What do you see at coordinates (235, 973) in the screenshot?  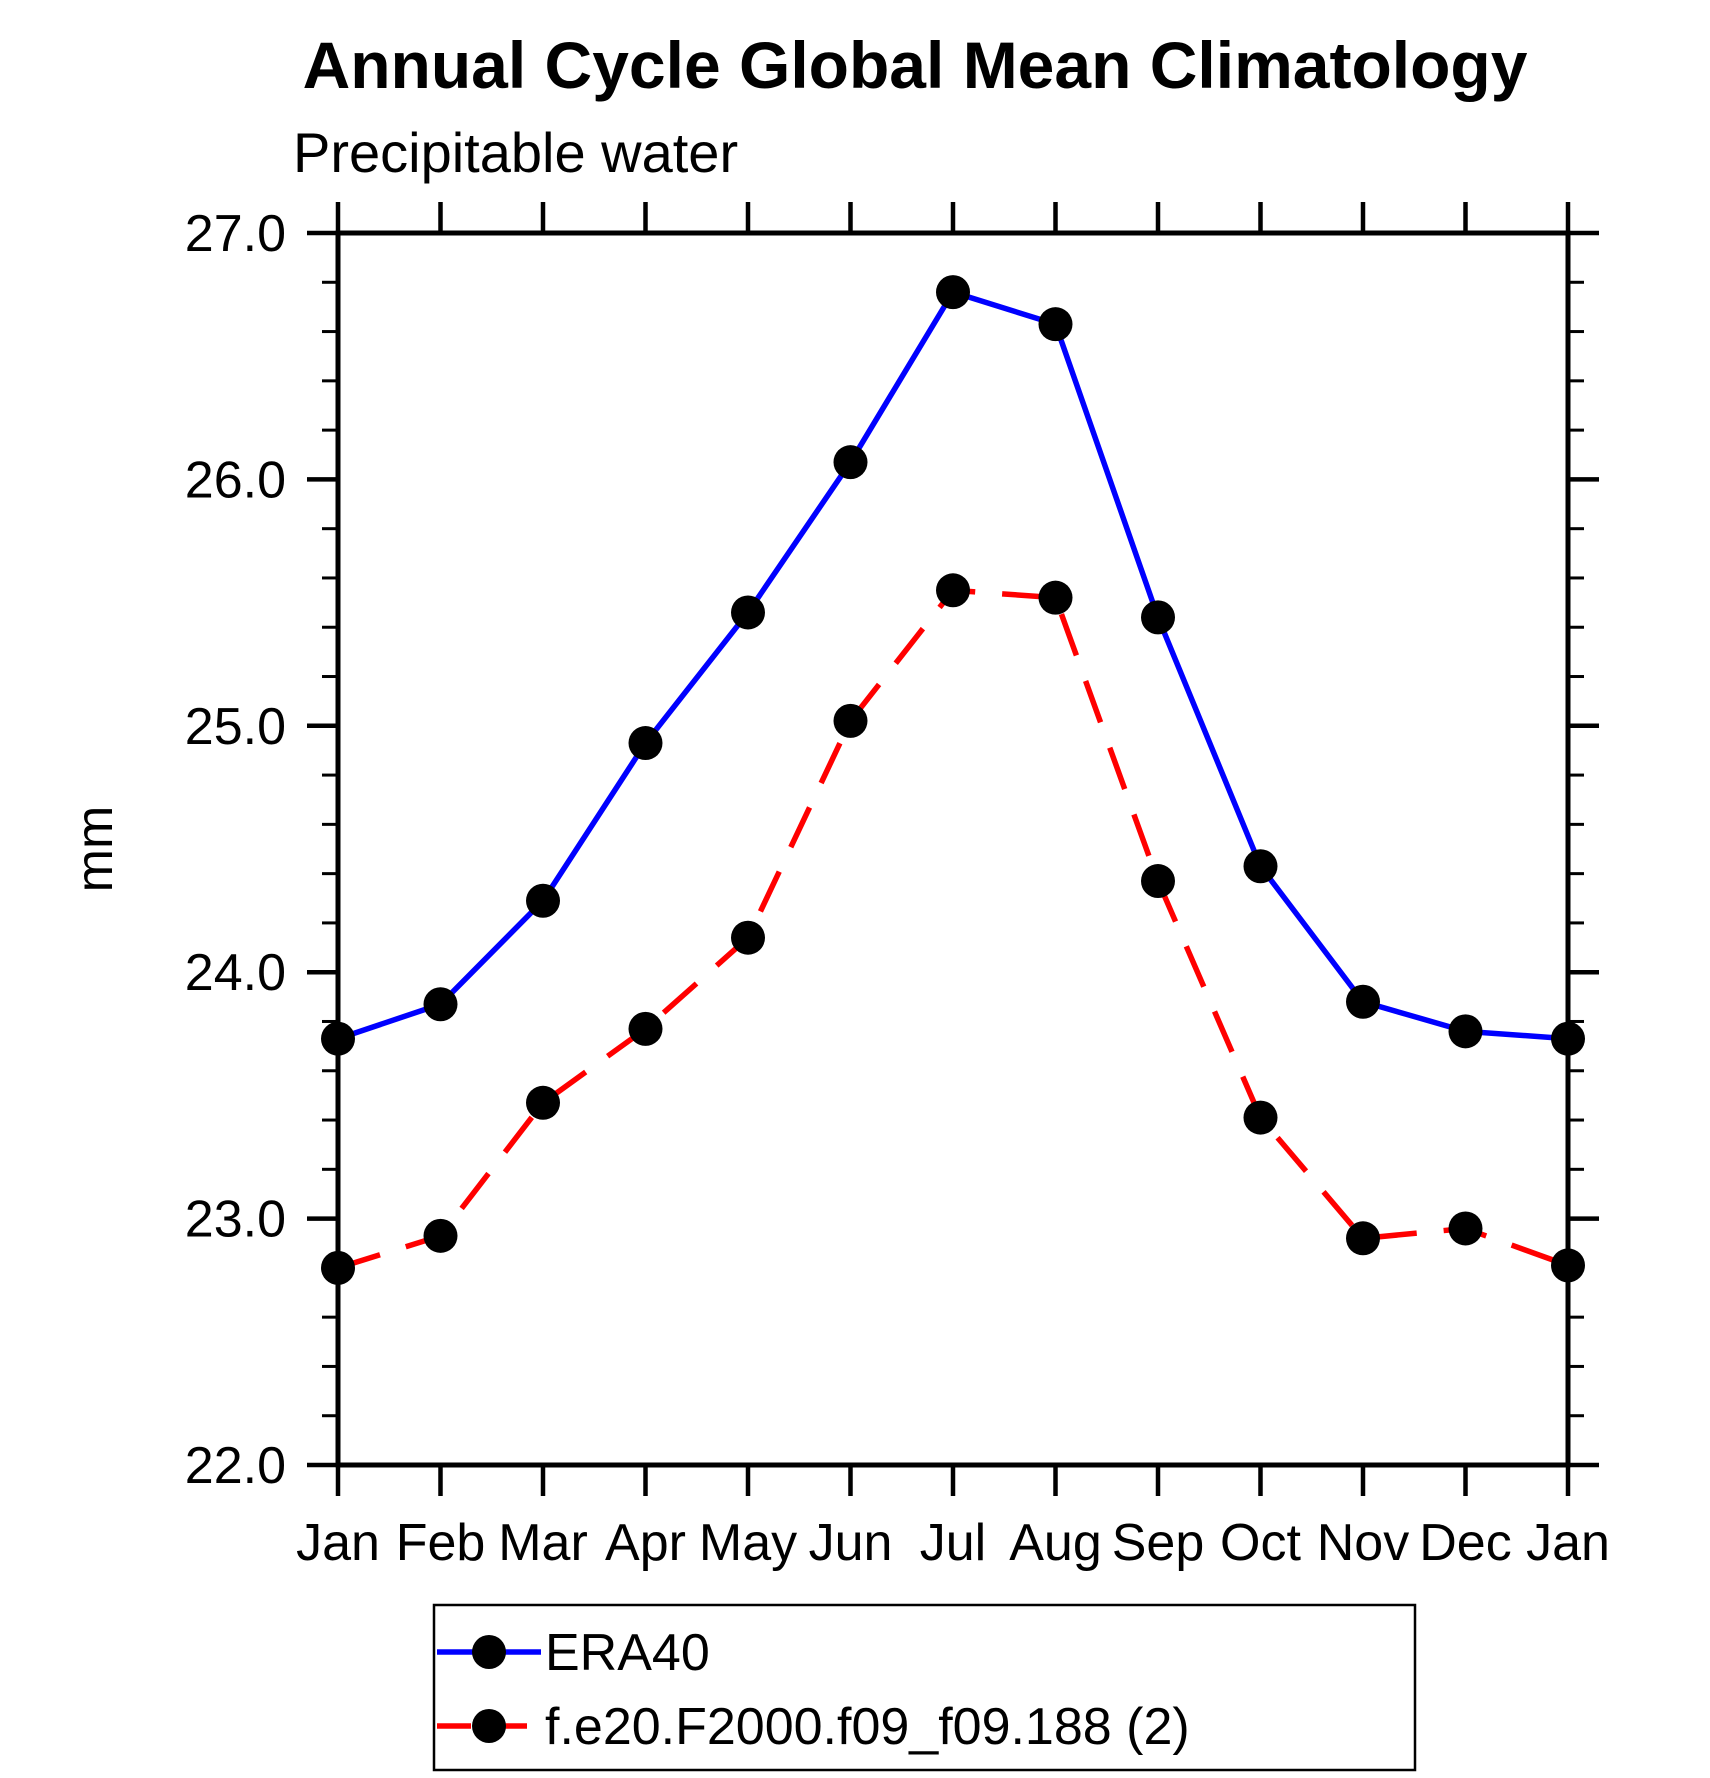 I see `y-tick-label: 24.0` at bounding box center [235, 973].